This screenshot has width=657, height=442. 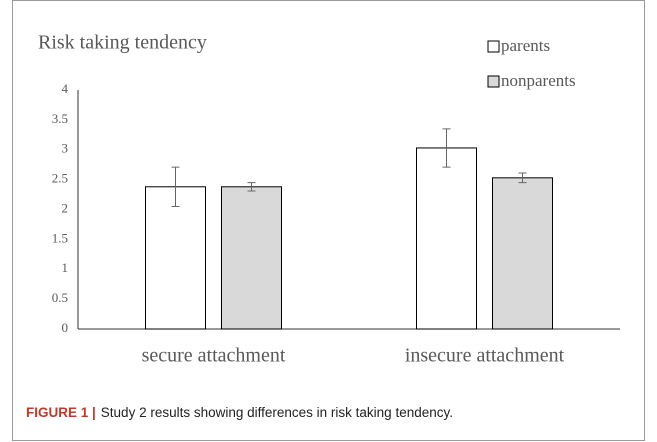 I want to click on caption-label: FIGURE 1 |, so click(x=61, y=412).